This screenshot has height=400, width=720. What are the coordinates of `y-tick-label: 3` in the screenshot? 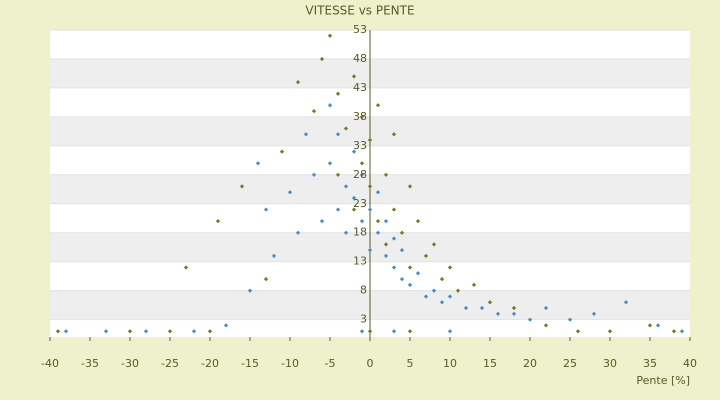 It's located at (363, 319).